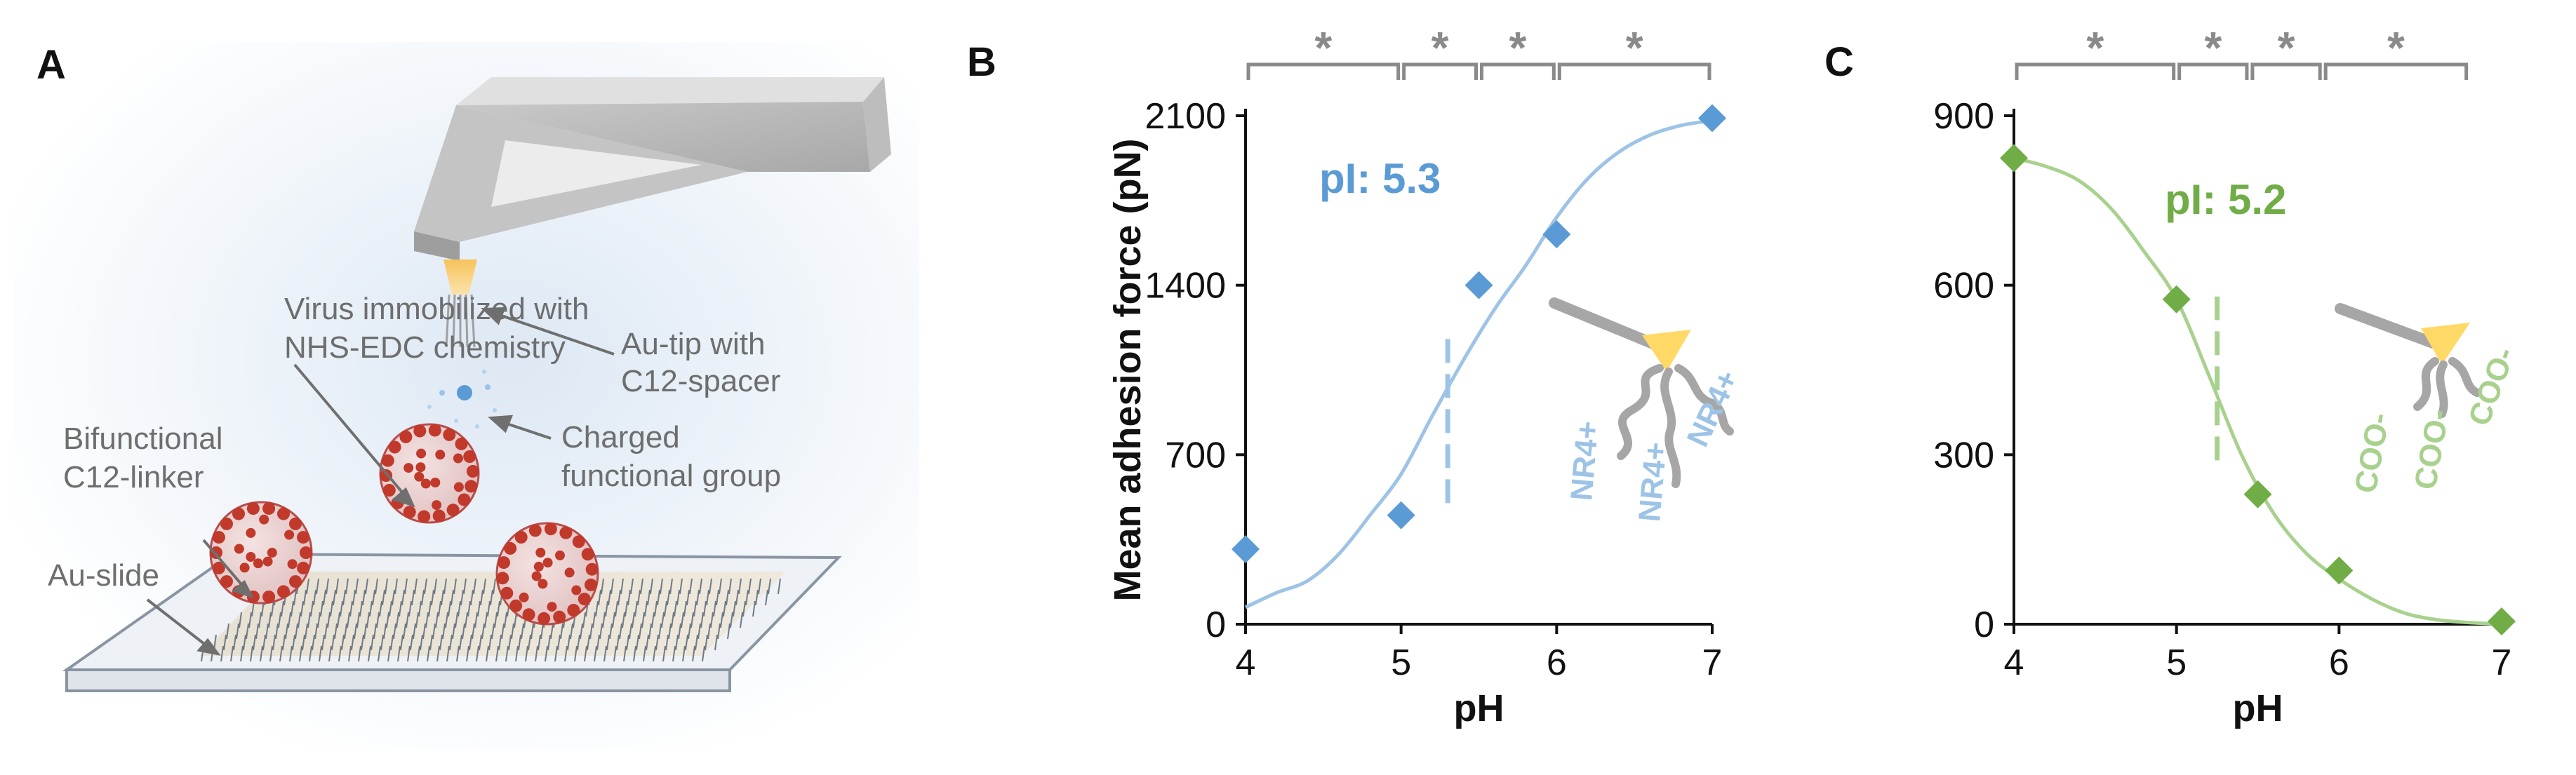 The height and width of the screenshot is (775, 2576). I want to click on label-slide: Au-slide, so click(104, 575).